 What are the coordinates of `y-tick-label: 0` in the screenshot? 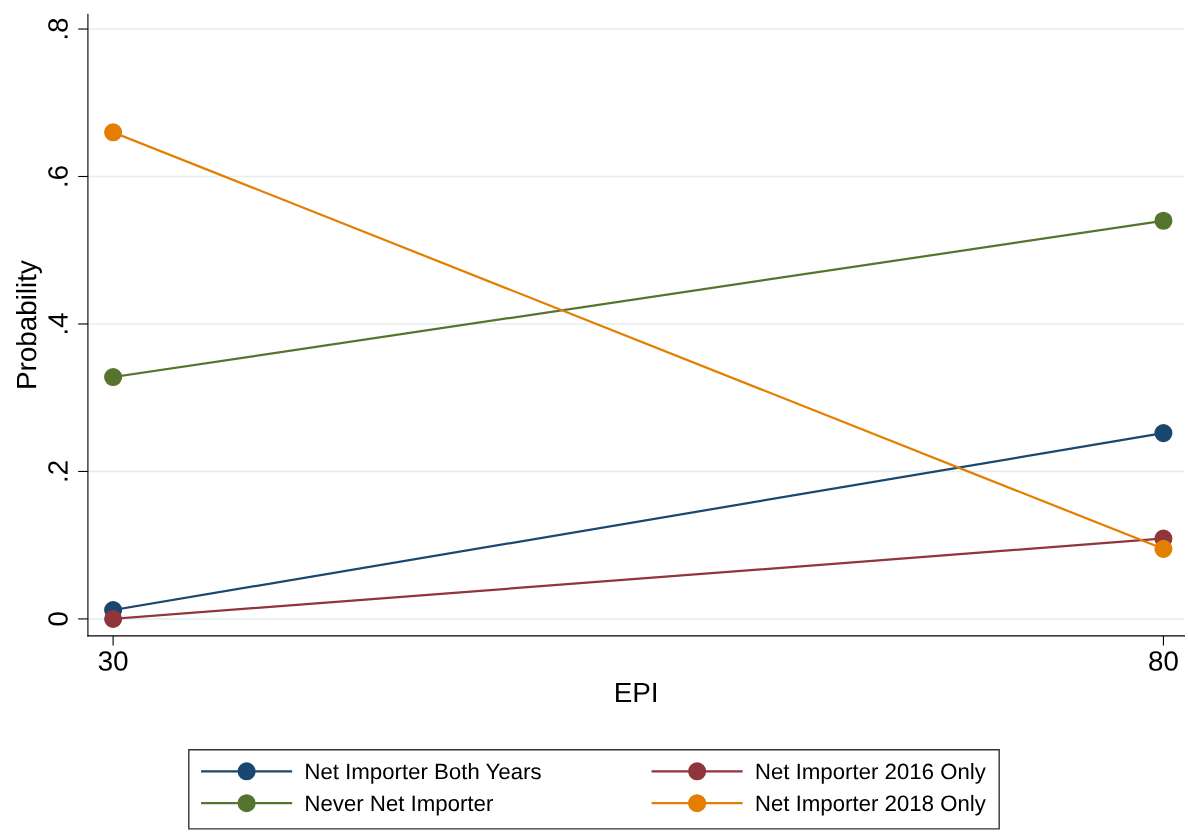 It's located at (58, 619).